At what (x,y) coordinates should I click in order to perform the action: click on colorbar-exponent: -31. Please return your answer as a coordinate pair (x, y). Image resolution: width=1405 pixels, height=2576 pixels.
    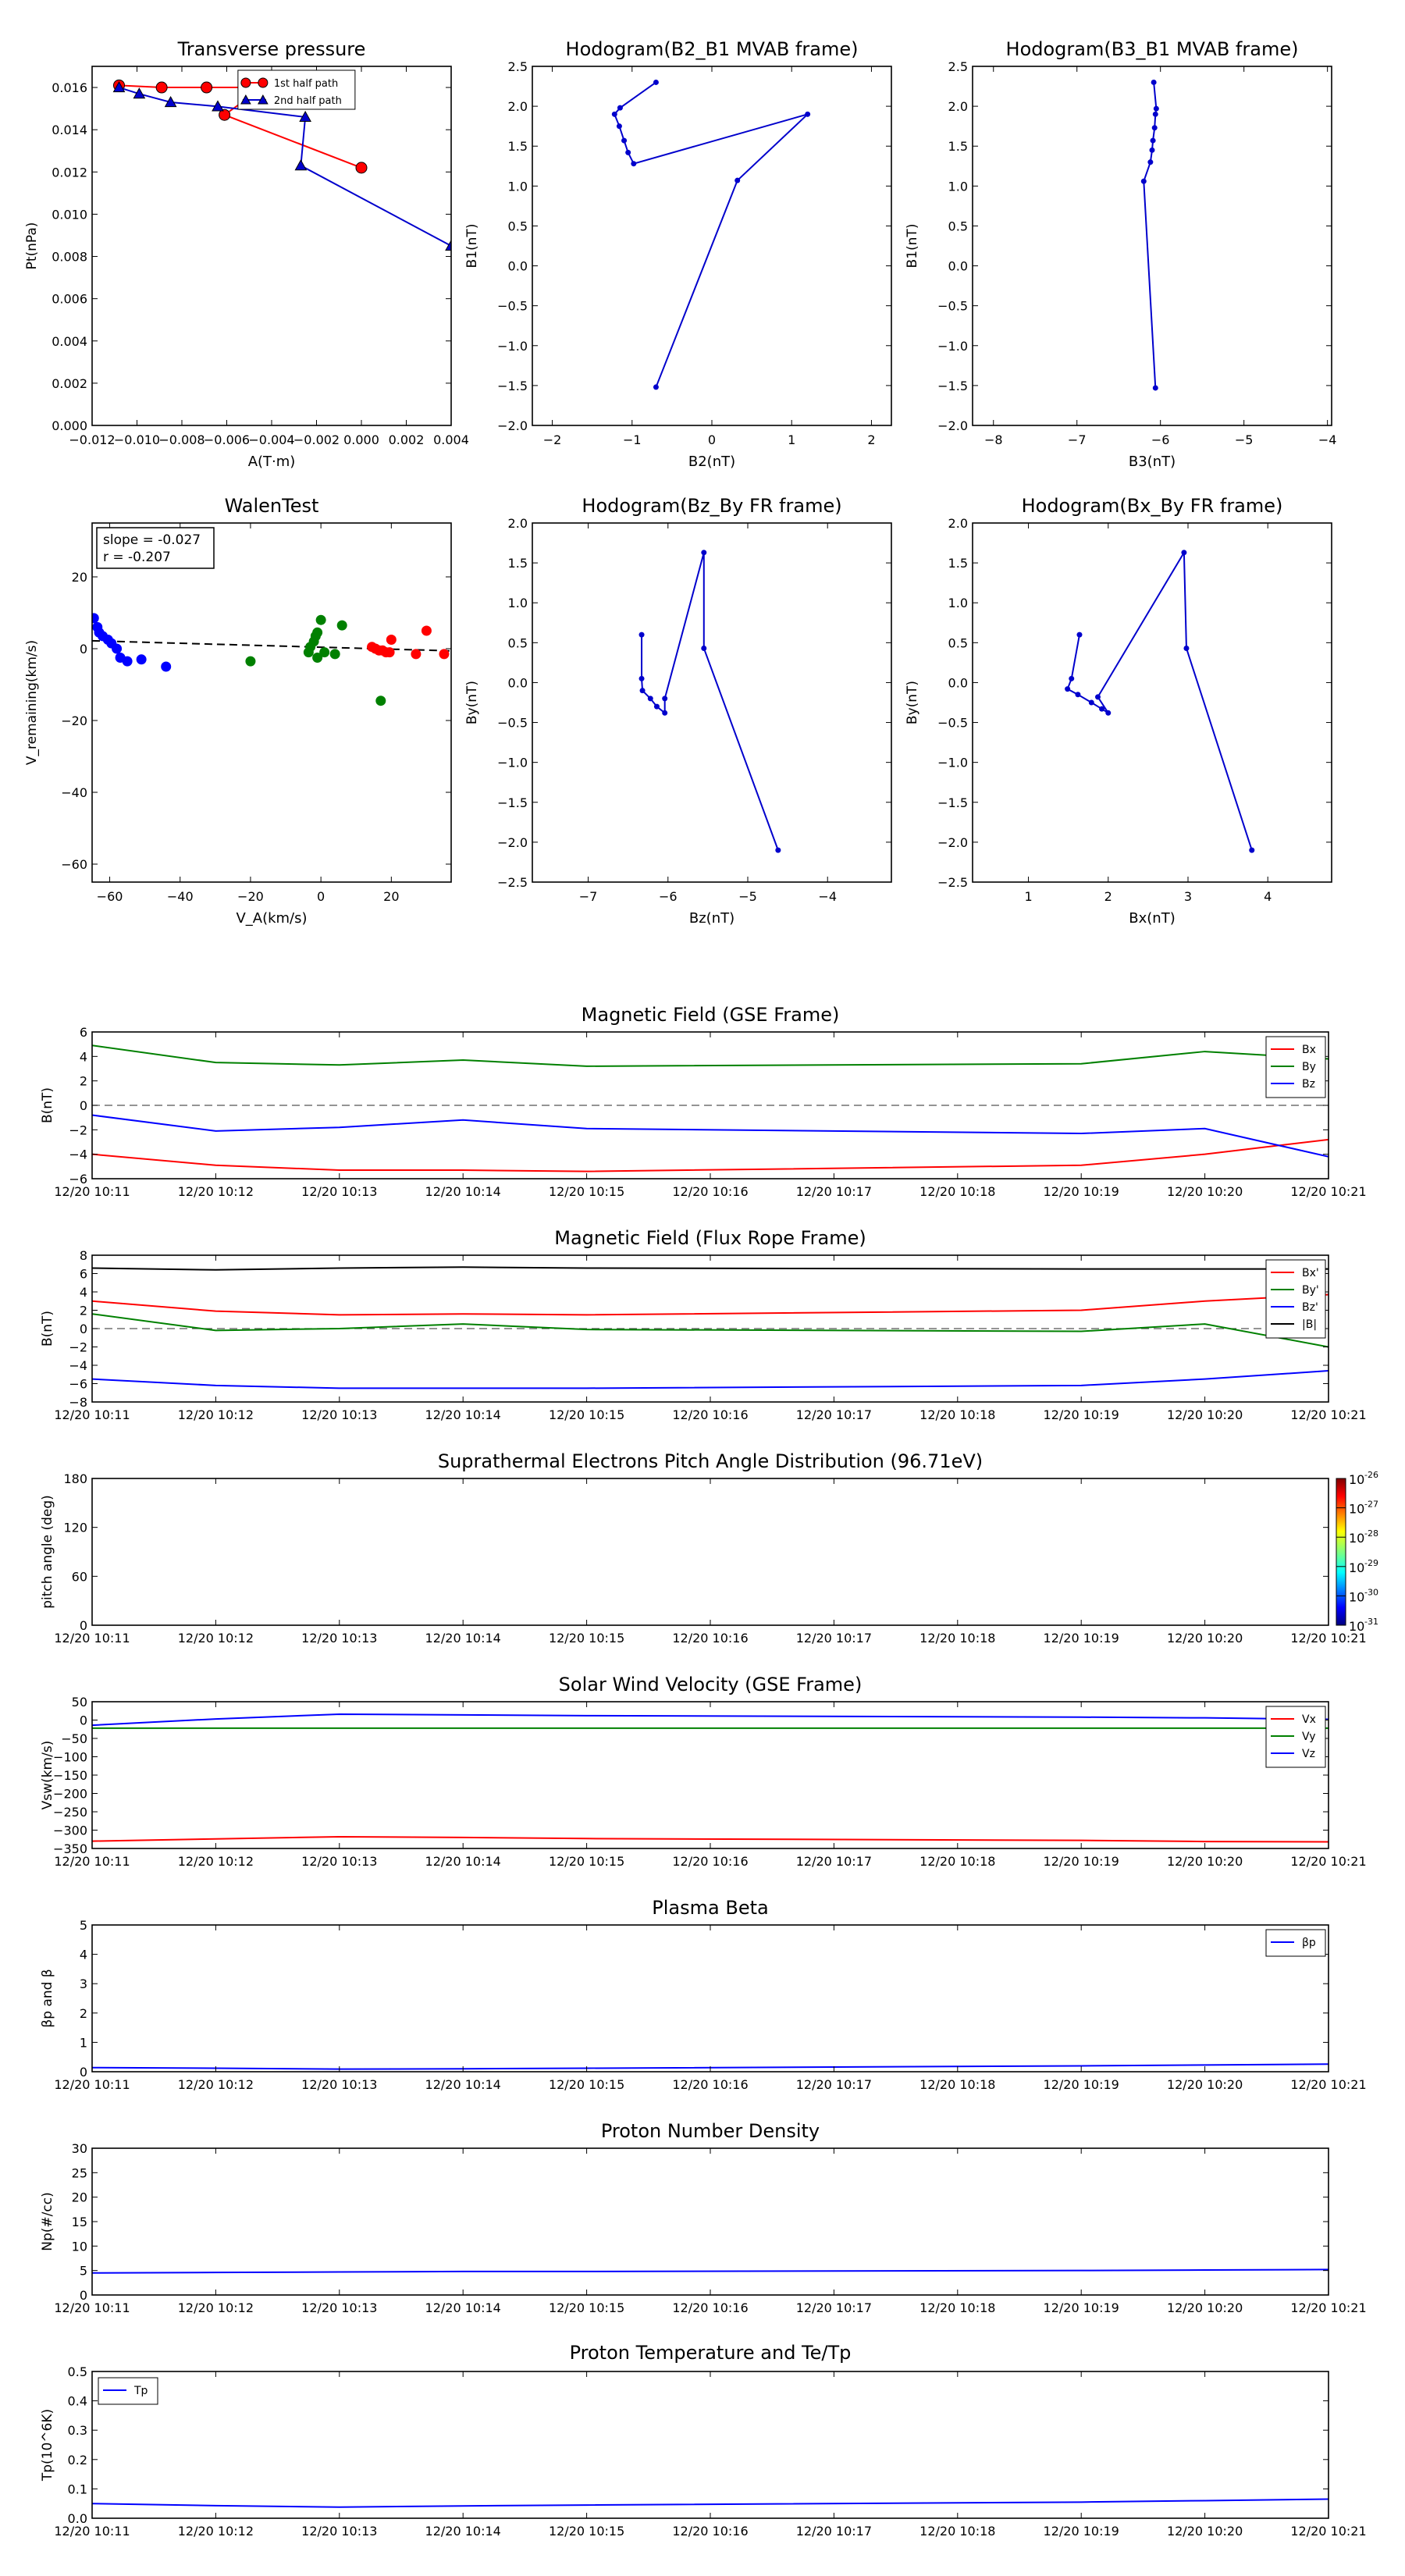
    Looking at the image, I should click on (1371, 1622).